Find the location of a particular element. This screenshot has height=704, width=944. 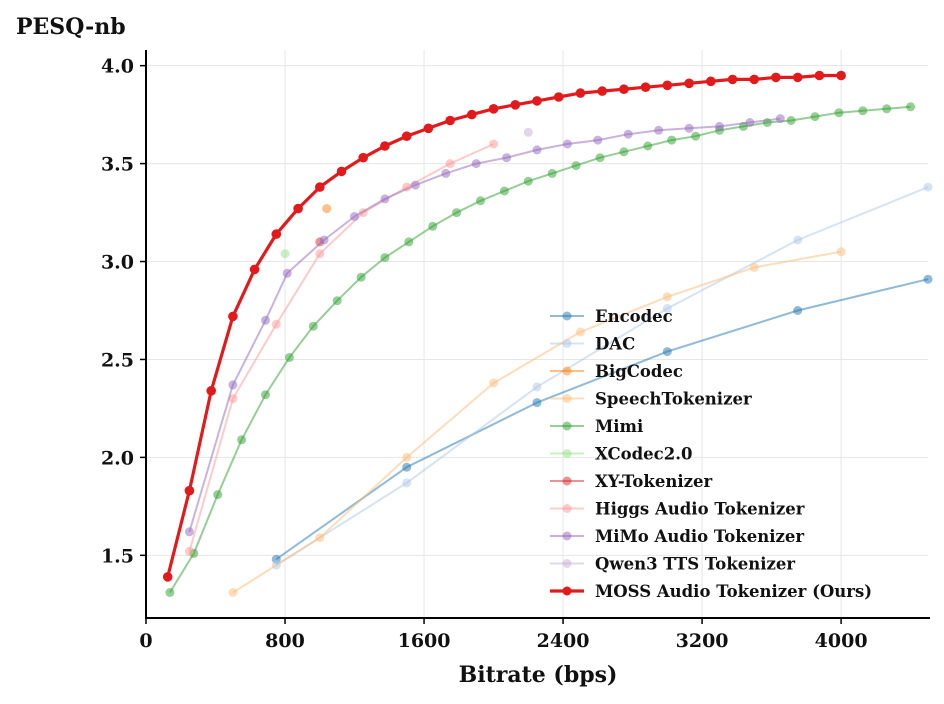

legend-label: SpeechTokenizer is located at coordinates (673, 399).